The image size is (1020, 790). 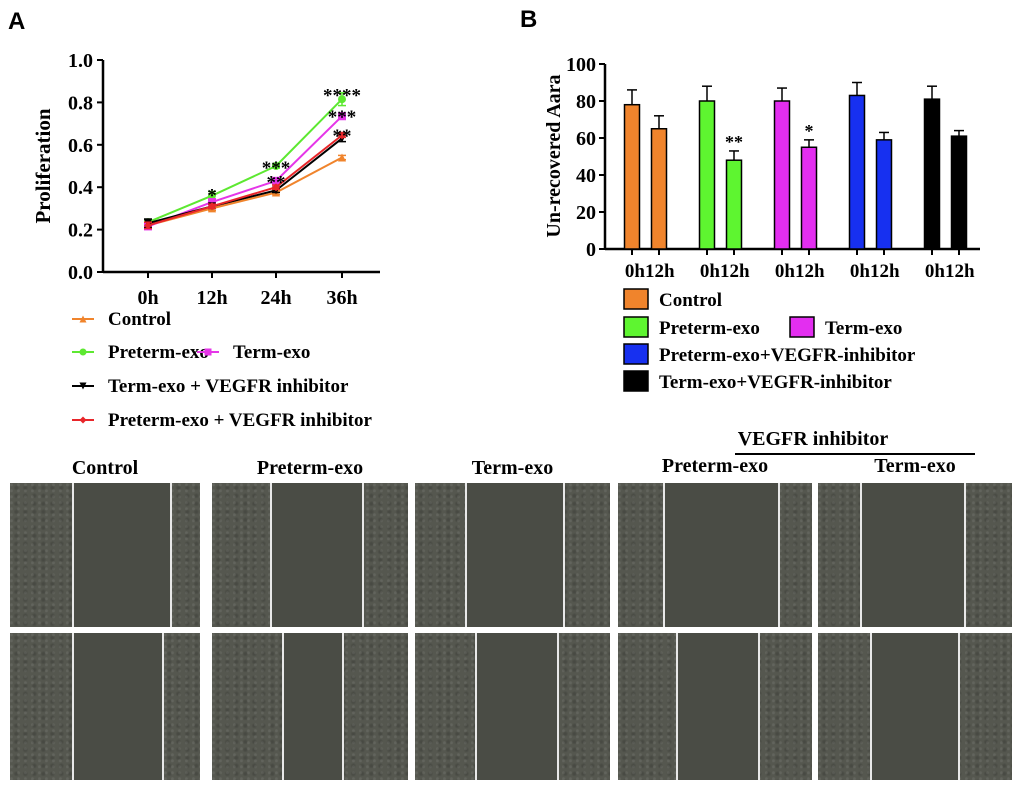 I want to click on legend-label: Preterm-exo, so click(x=158, y=352).